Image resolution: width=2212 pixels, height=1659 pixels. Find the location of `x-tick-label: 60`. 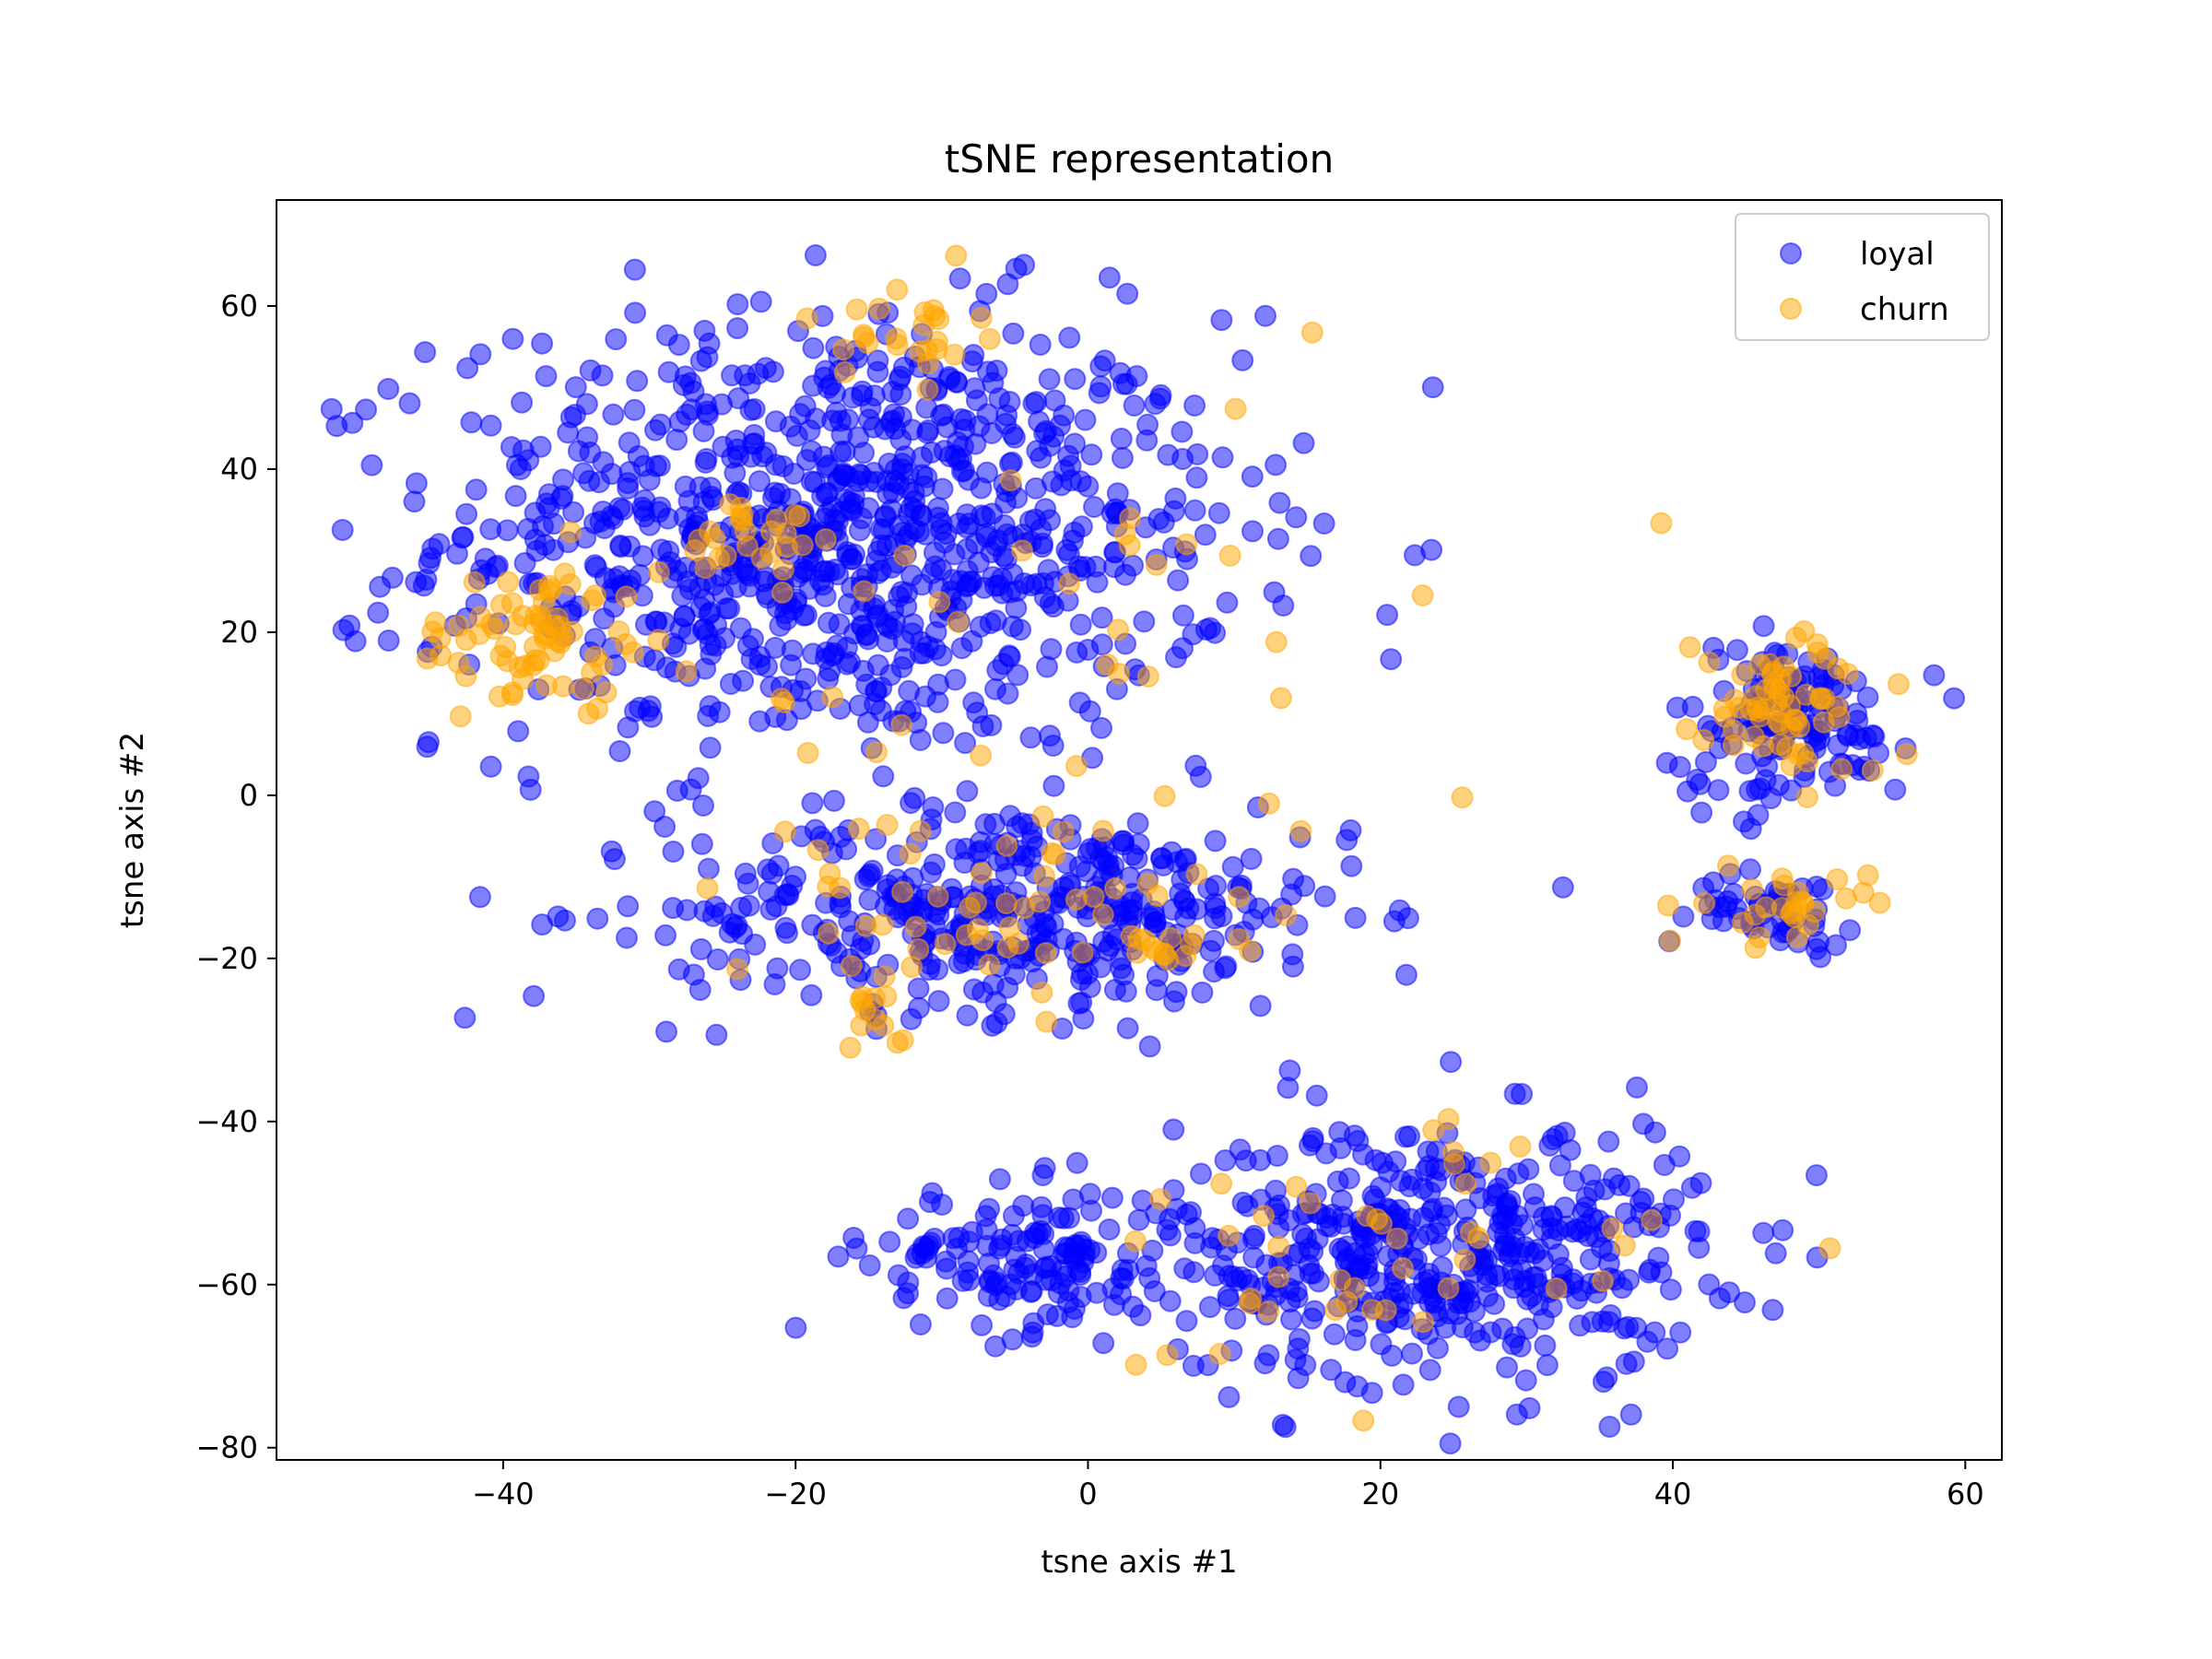

x-tick-label: 60 is located at coordinates (1965, 1494).